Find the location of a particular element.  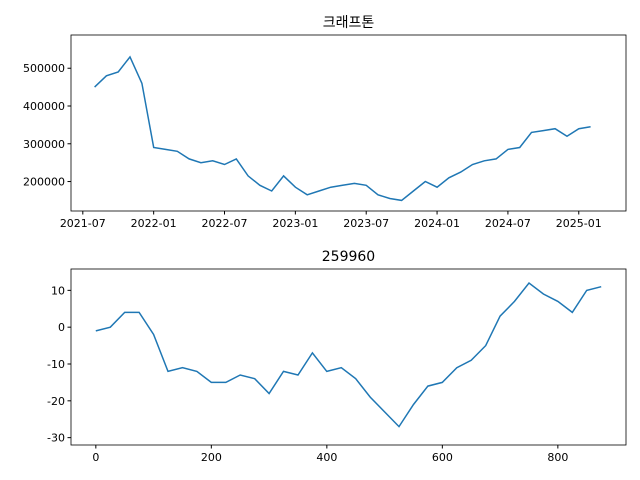

y-tick-label: 500000 is located at coordinates (44, 68).